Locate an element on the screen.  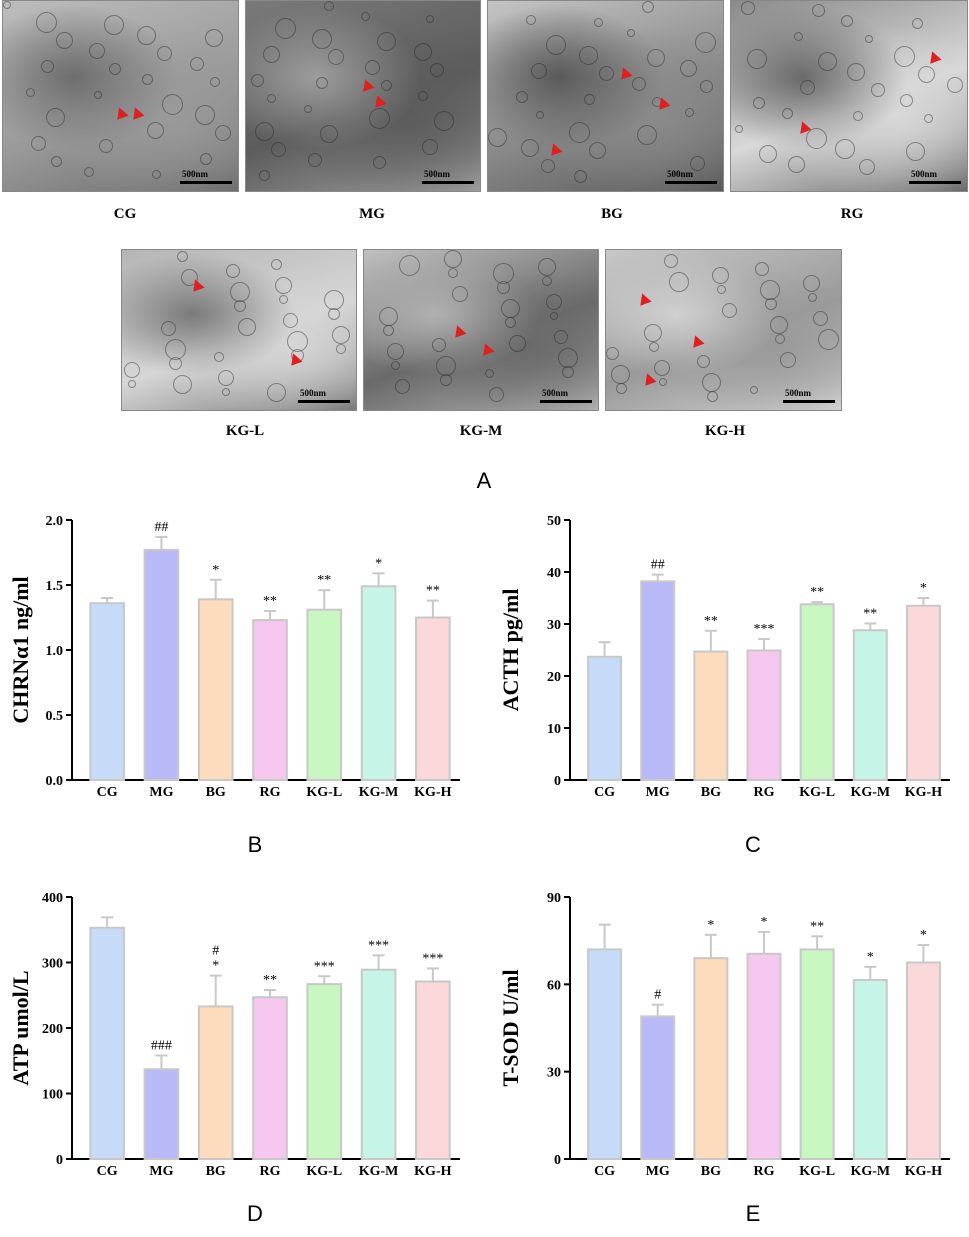
y-tick-label: 0 is located at coordinates (59, 1160).